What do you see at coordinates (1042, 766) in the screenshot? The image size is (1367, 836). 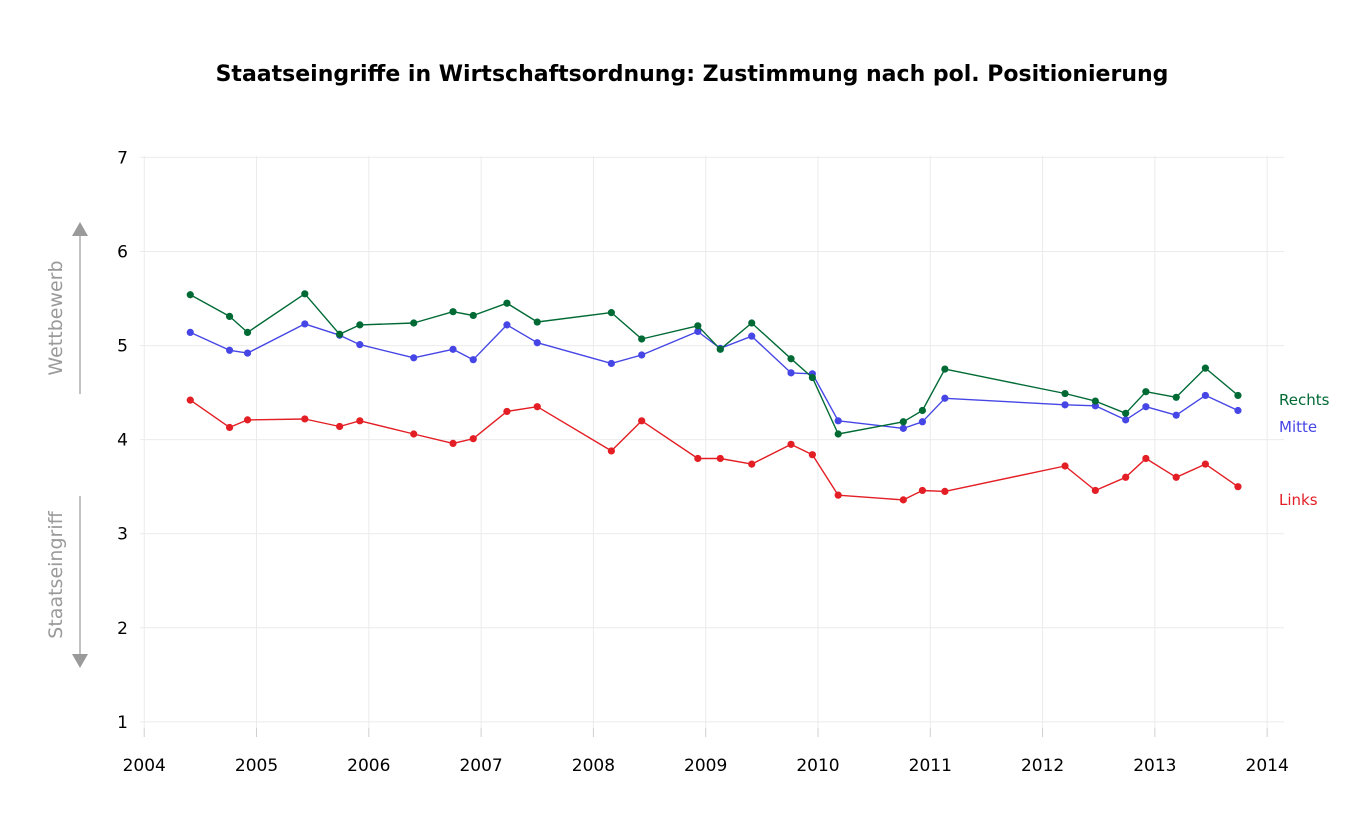 I see `x-tick-label: 2012` at bounding box center [1042, 766].